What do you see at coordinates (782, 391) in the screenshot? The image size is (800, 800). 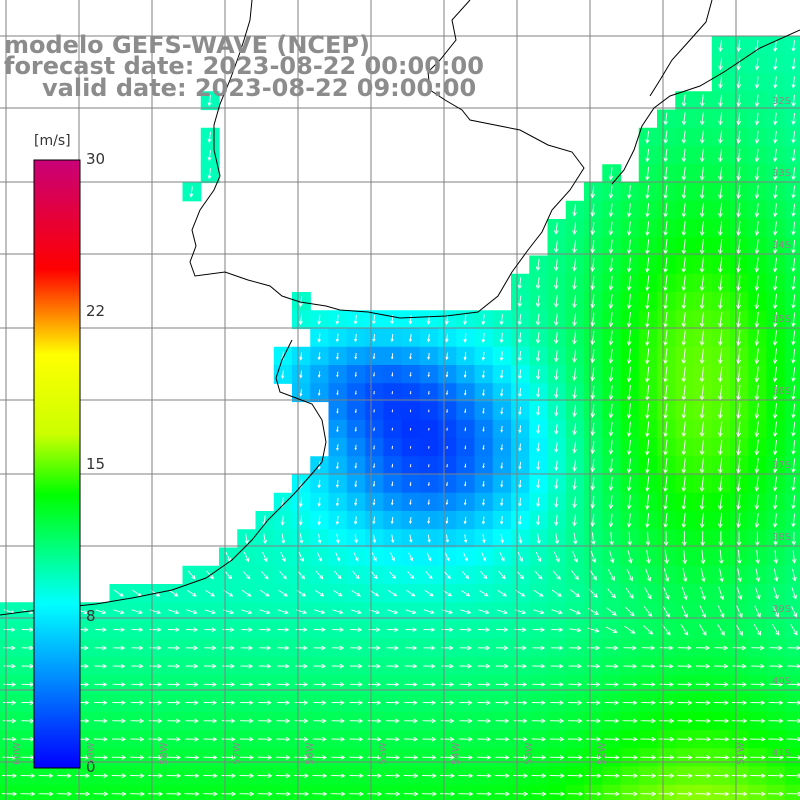 I see `latitude-label: 36S` at bounding box center [782, 391].